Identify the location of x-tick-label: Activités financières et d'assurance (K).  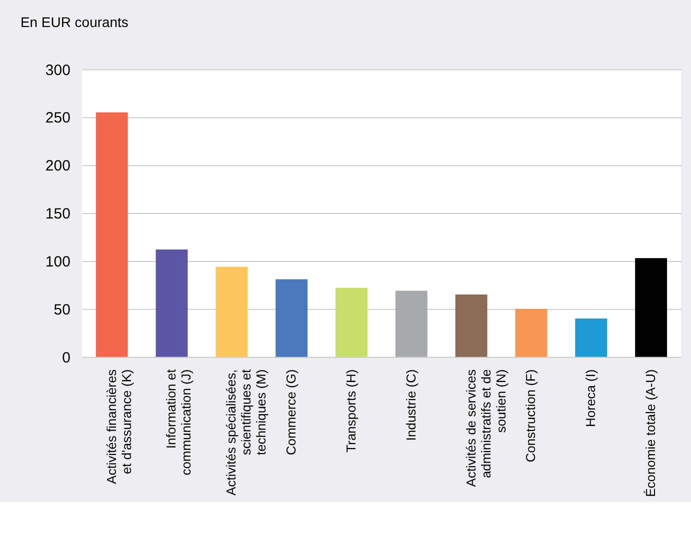
(119, 426).